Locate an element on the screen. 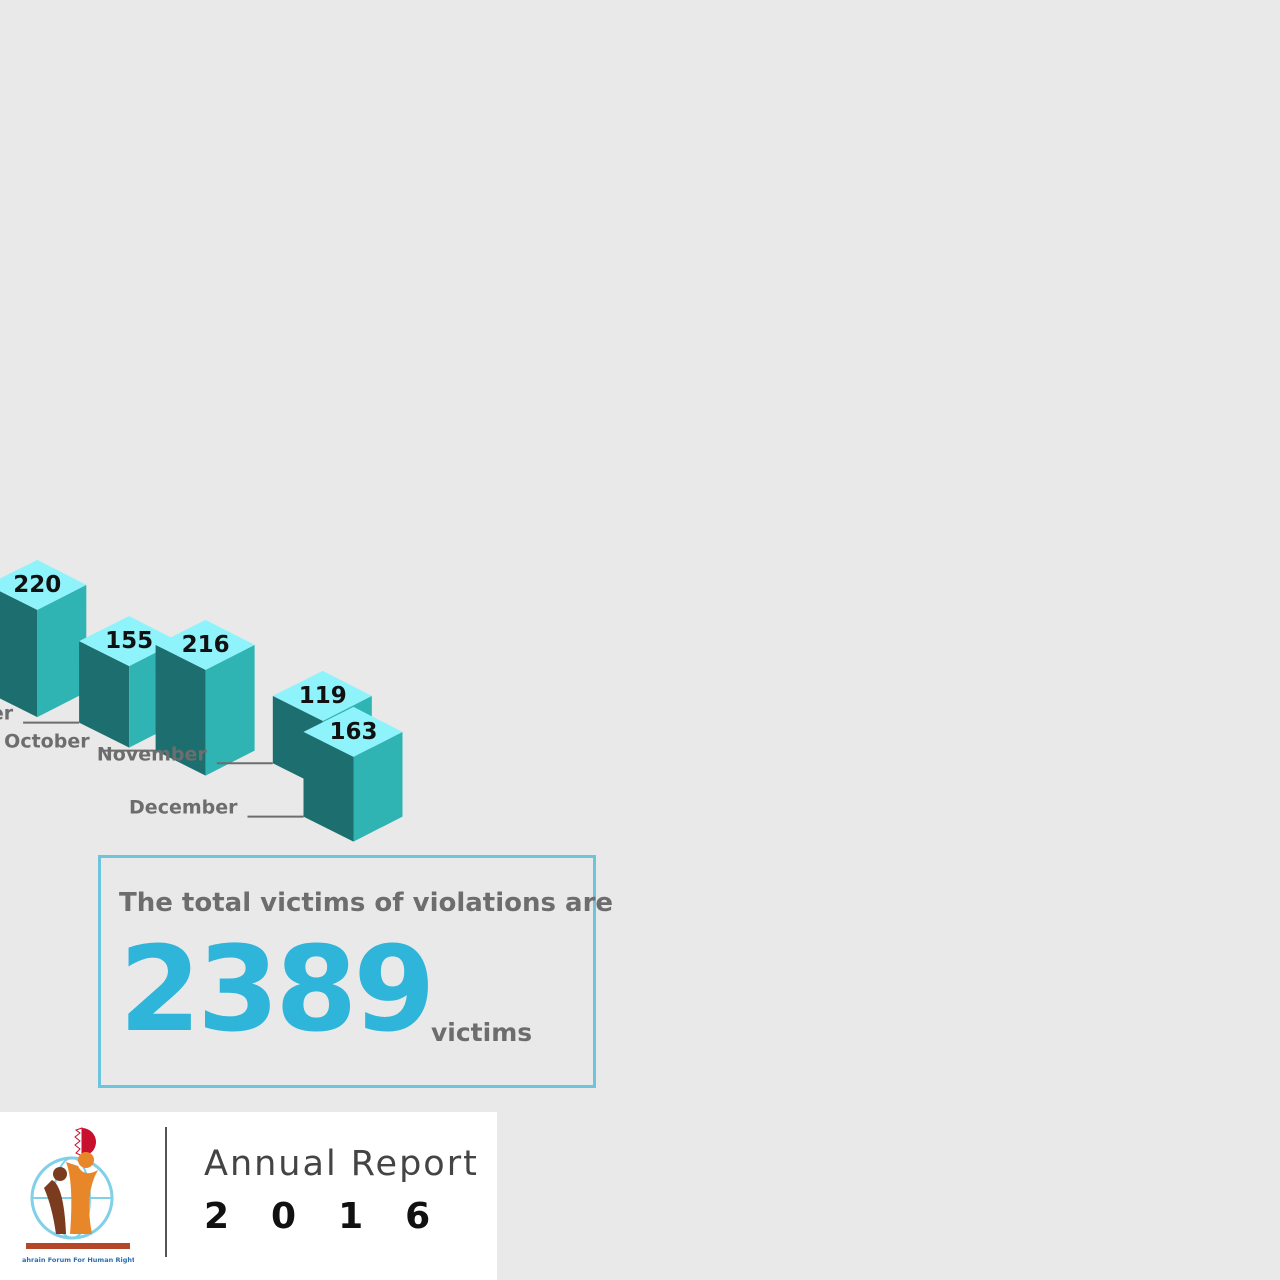  bar-value-label: 163 is located at coordinates (353, 732).